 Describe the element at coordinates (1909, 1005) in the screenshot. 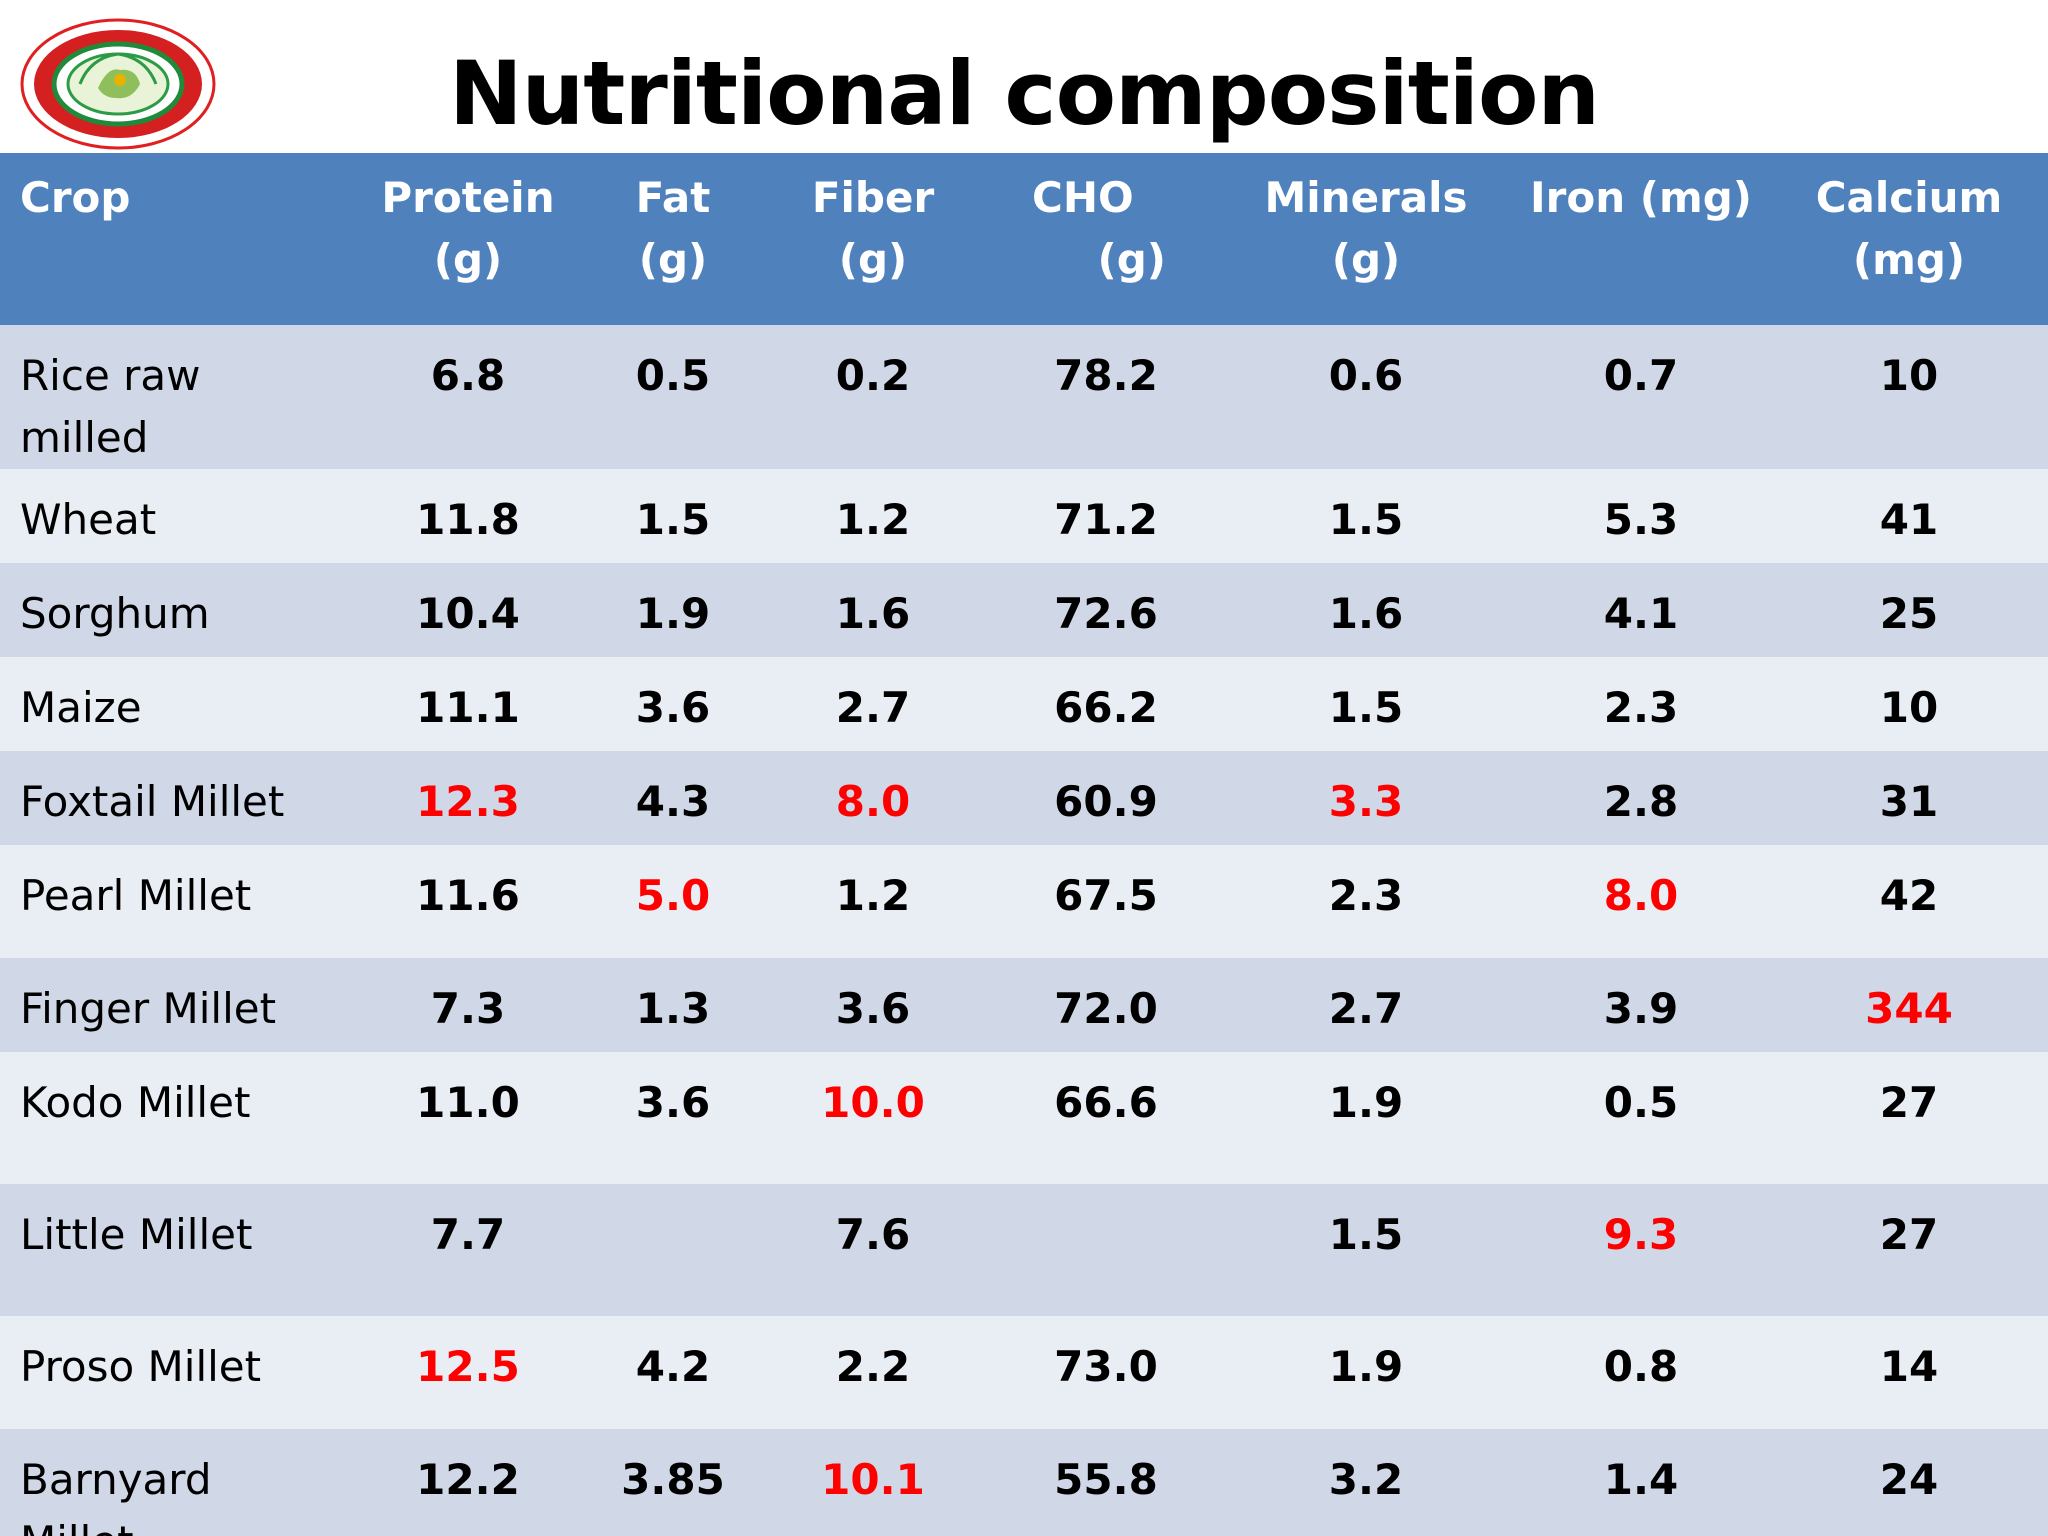

I see `cell-calcium: 344` at that location.